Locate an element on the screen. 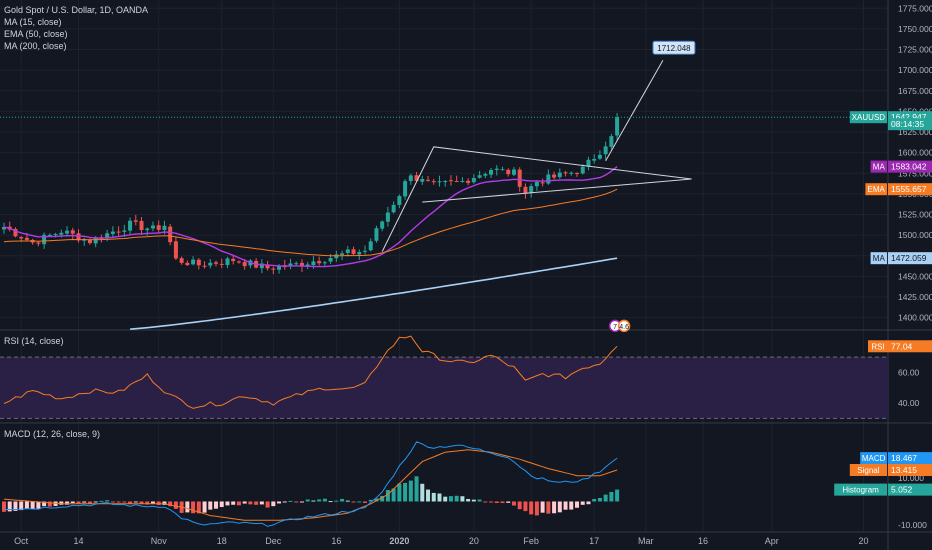 Image resolution: width=932 pixels, height=550 pixels. ma200-legend: MA (200, close) is located at coordinates (35, 46).